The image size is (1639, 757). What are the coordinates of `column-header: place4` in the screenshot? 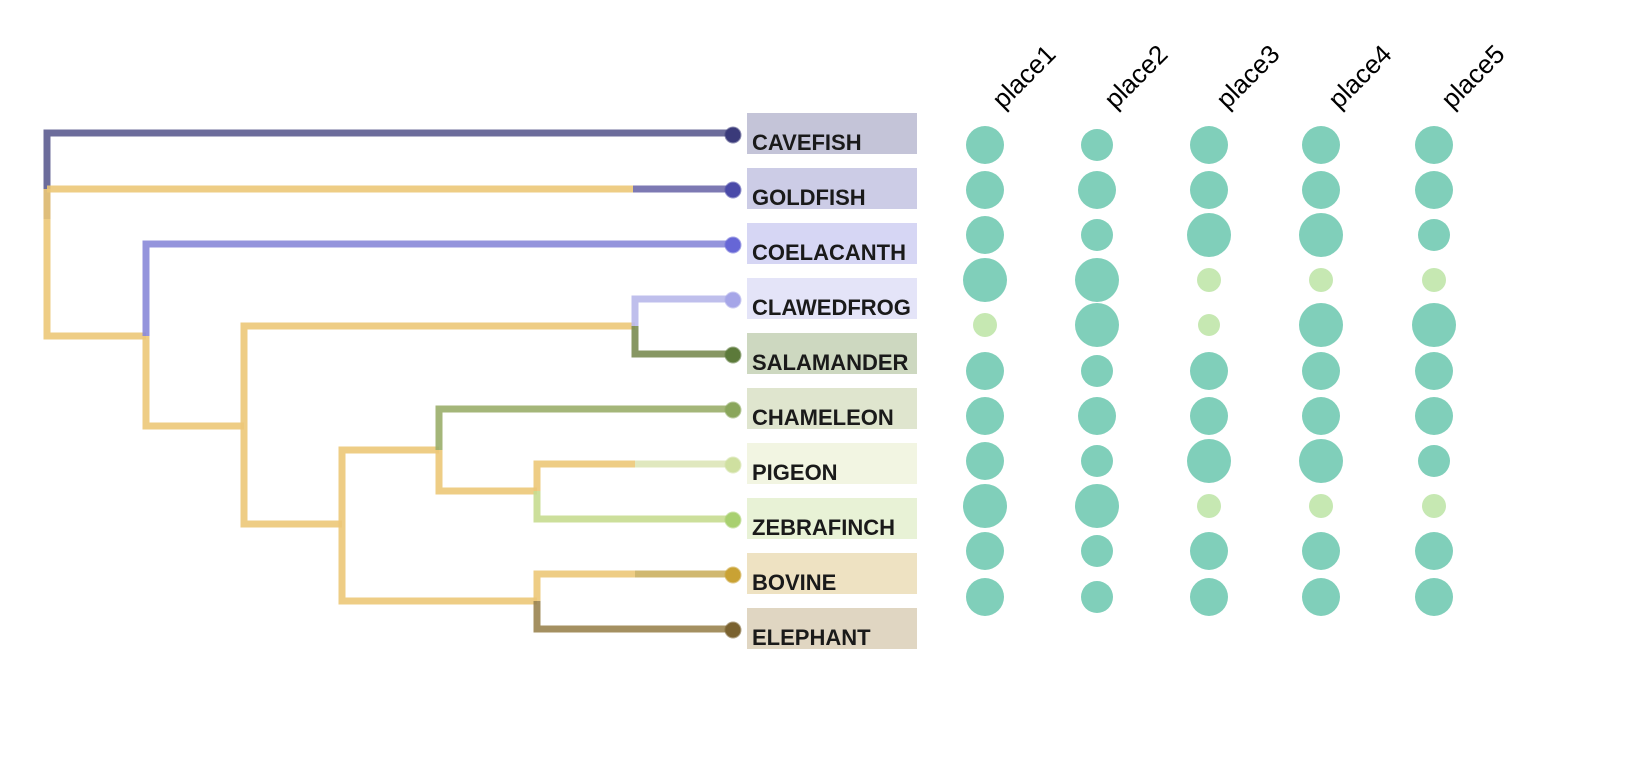 It's located at (1359, 76).